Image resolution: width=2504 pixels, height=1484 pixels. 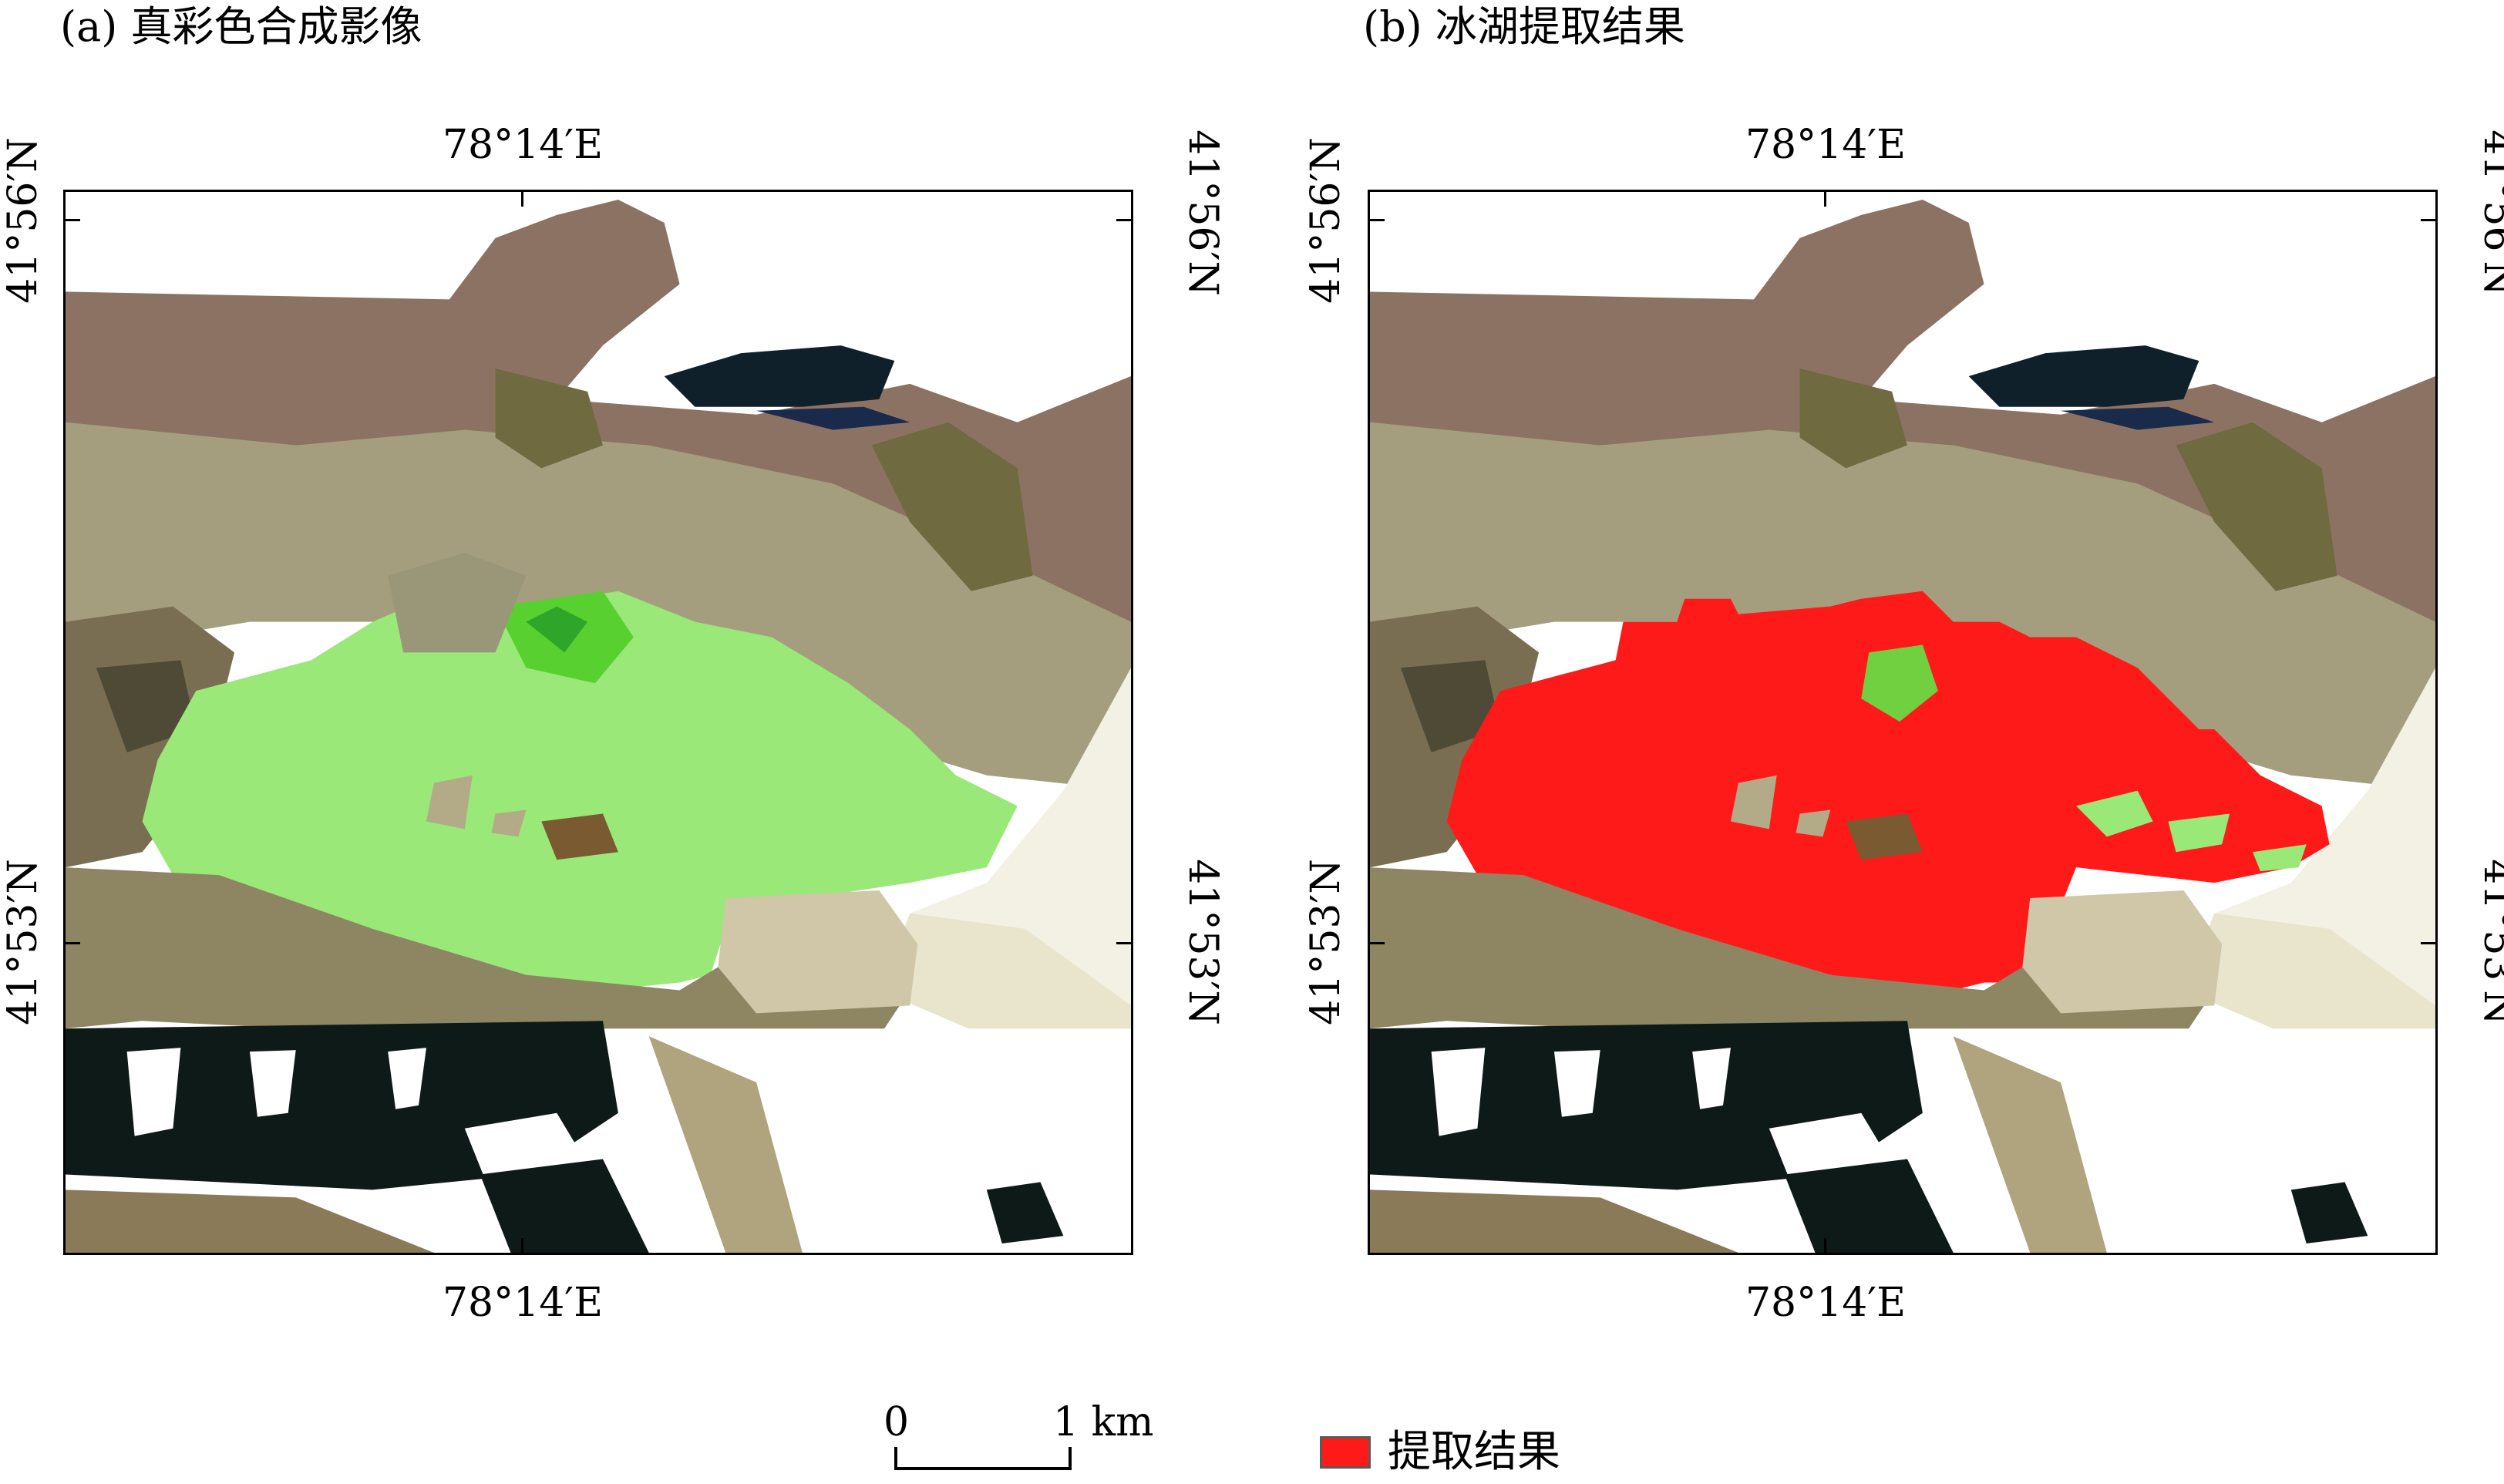 What do you see at coordinates (2429, 220) in the screenshot?
I see `panel-b-tick-right-upper` at bounding box center [2429, 220].